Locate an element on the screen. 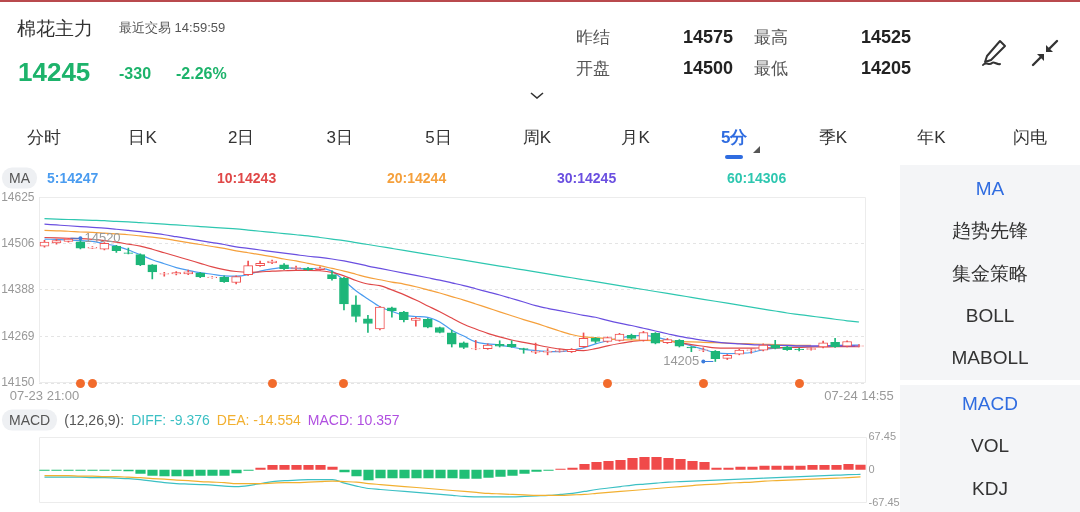  x-tick-label: 07-23 21:00 is located at coordinates (44, 396).